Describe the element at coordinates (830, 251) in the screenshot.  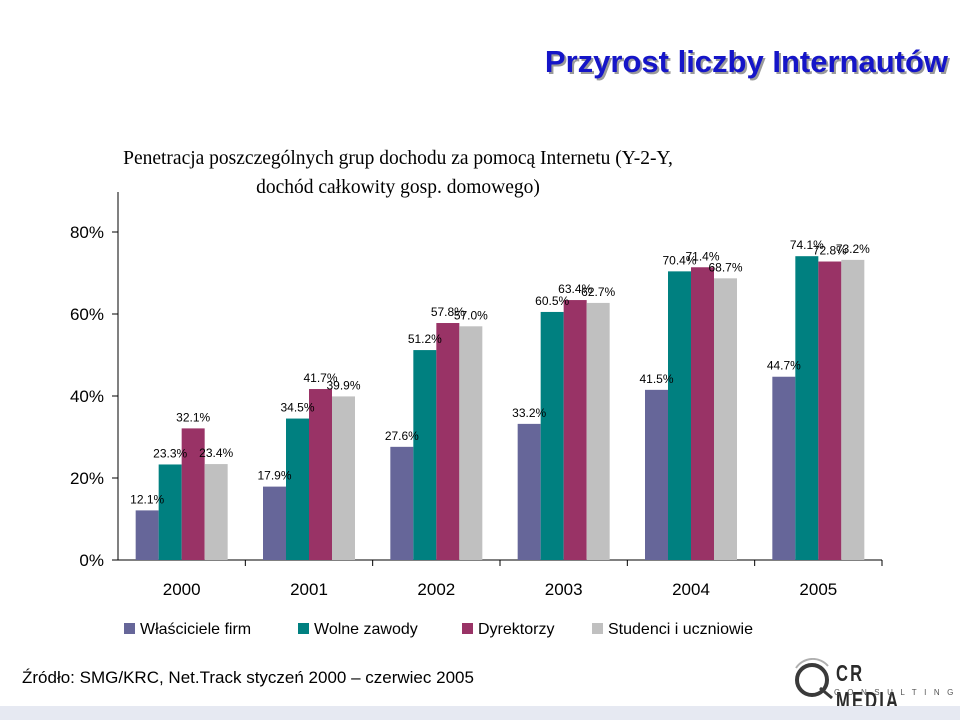
I see `data-label: 72.8%` at that location.